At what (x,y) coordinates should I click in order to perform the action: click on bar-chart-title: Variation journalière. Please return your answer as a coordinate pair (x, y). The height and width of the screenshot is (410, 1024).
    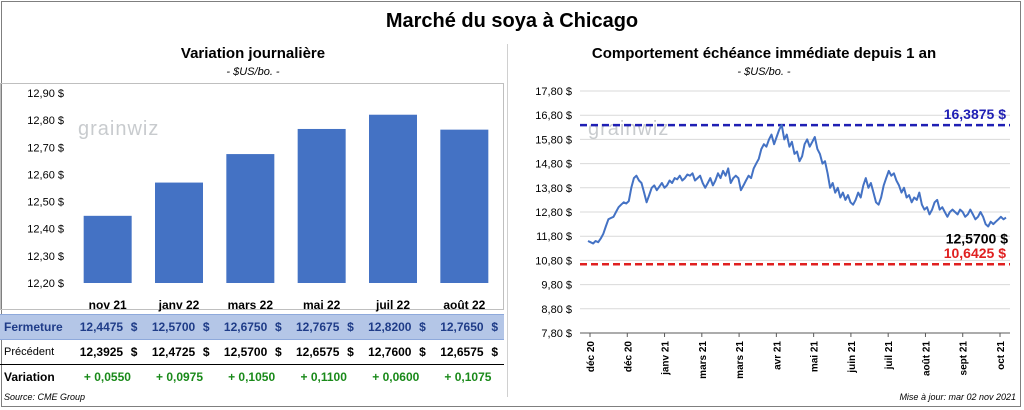
    Looking at the image, I should click on (253, 53).